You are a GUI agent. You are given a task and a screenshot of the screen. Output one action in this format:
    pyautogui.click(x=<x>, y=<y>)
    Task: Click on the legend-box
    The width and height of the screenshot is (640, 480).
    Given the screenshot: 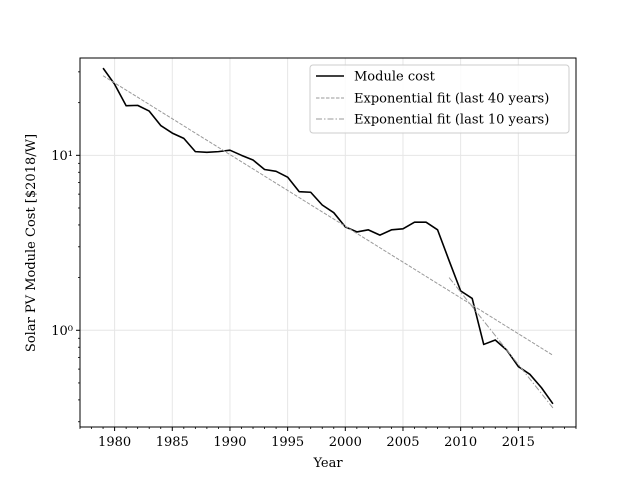 What is the action you would take?
    pyautogui.click(x=439, y=99)
    